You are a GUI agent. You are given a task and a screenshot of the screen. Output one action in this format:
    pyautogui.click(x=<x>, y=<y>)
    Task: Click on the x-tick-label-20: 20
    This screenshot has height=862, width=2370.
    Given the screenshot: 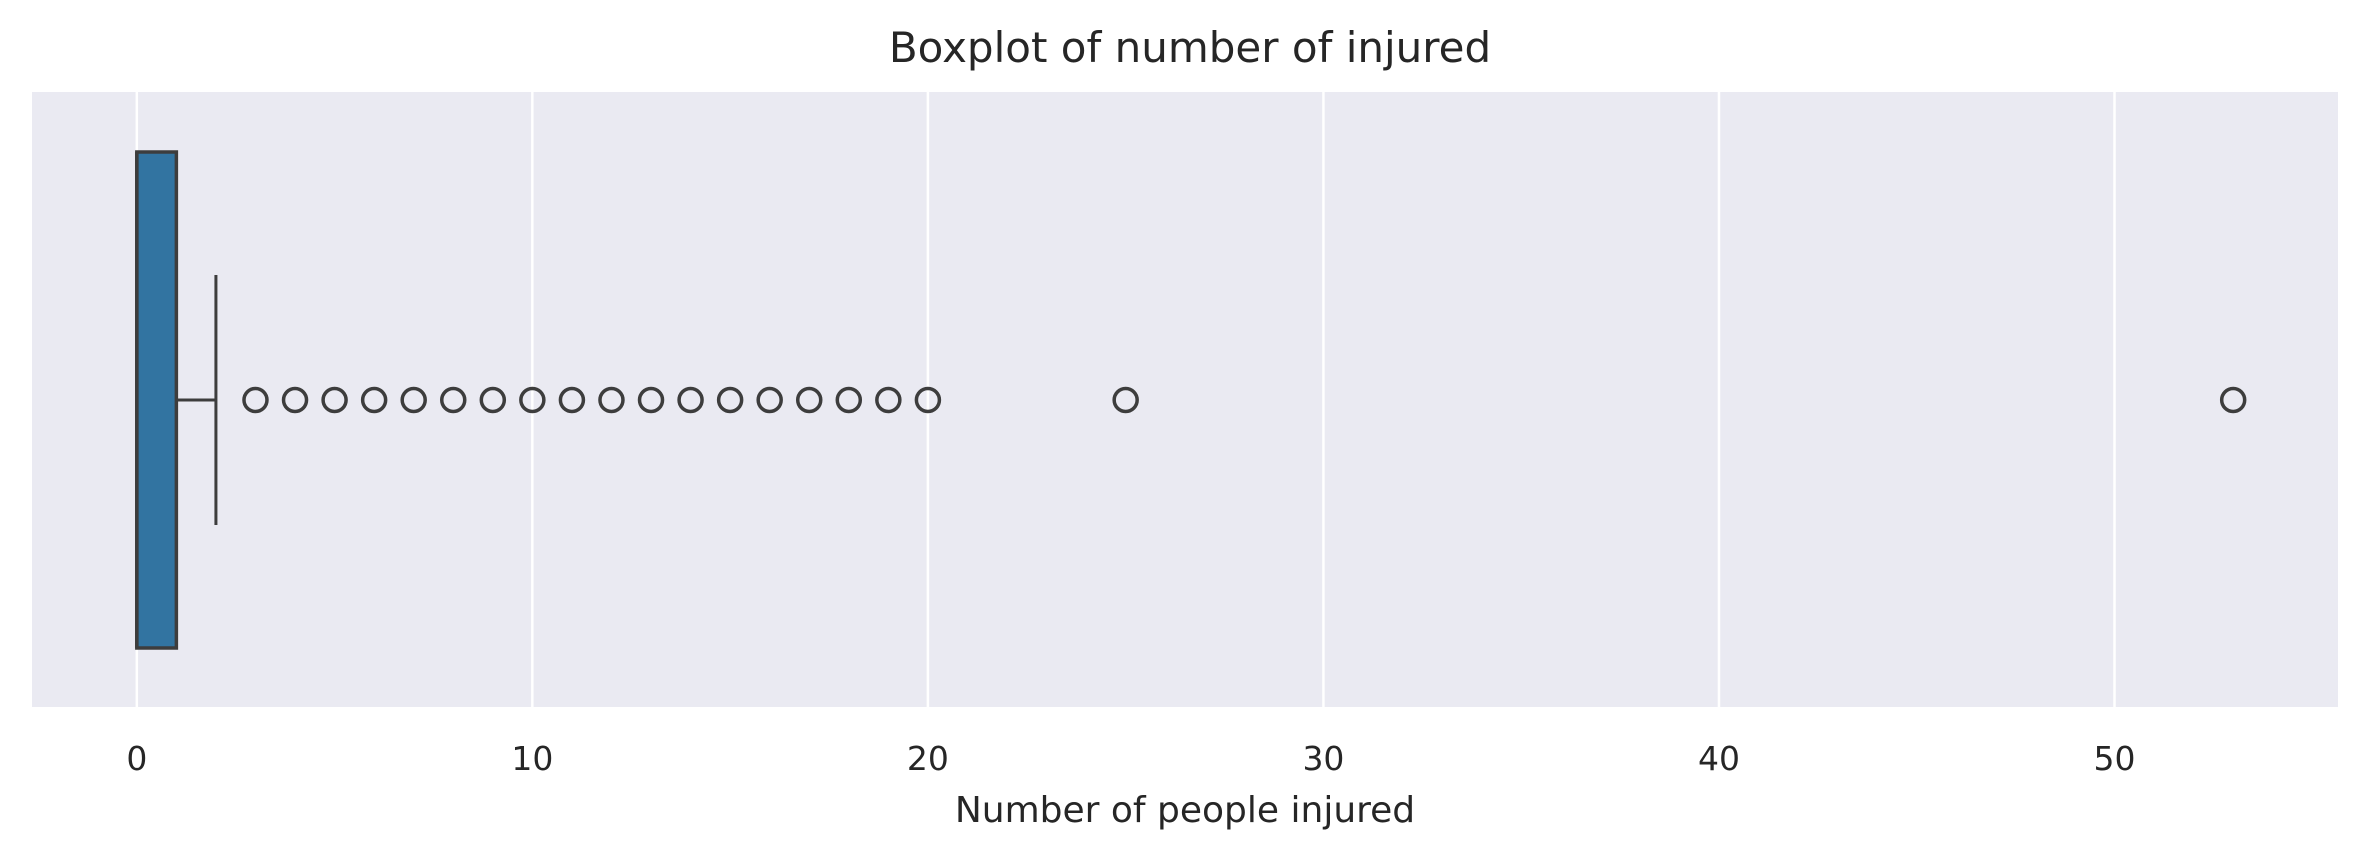 What is the action you would take?
    pyautogui.click(x=928, y=758)
    